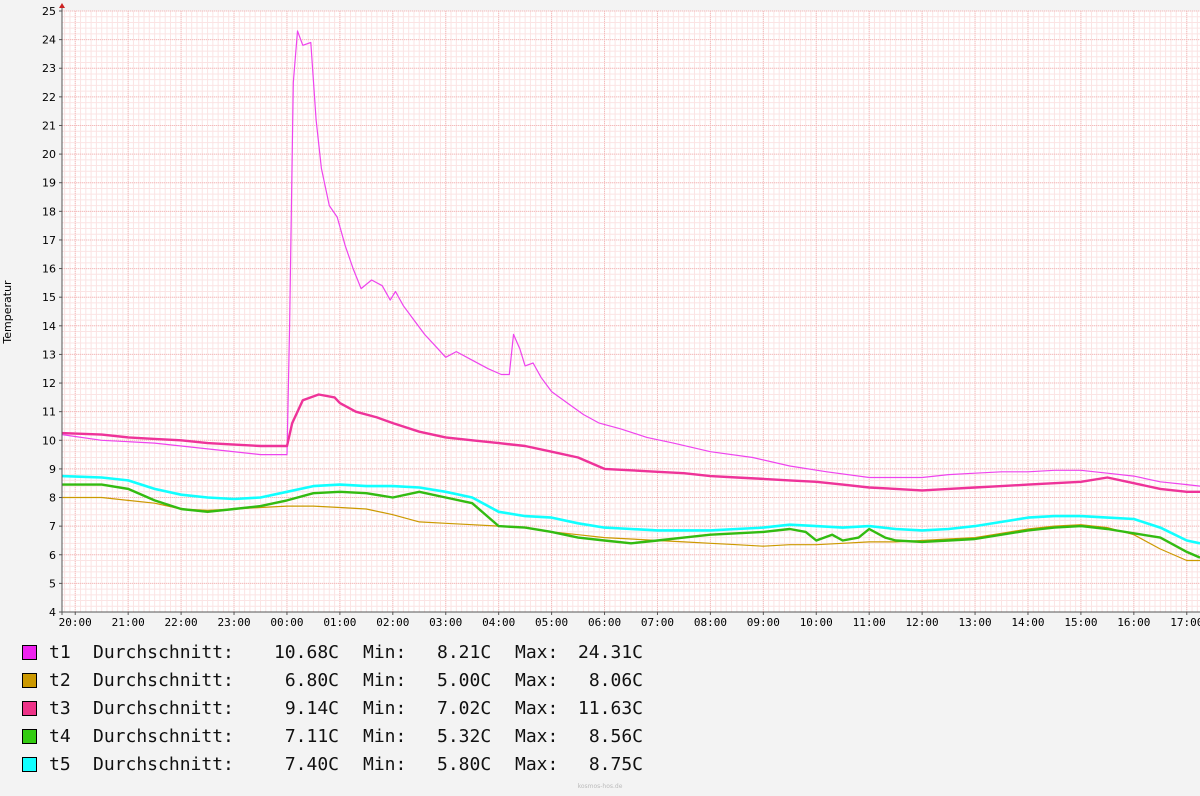 This screenshot has height=796, width=1200. What do you see at coordinates (464, 736) in the screenshot?
I see `min-value: 5.32C` at bounding box center [464, 736].